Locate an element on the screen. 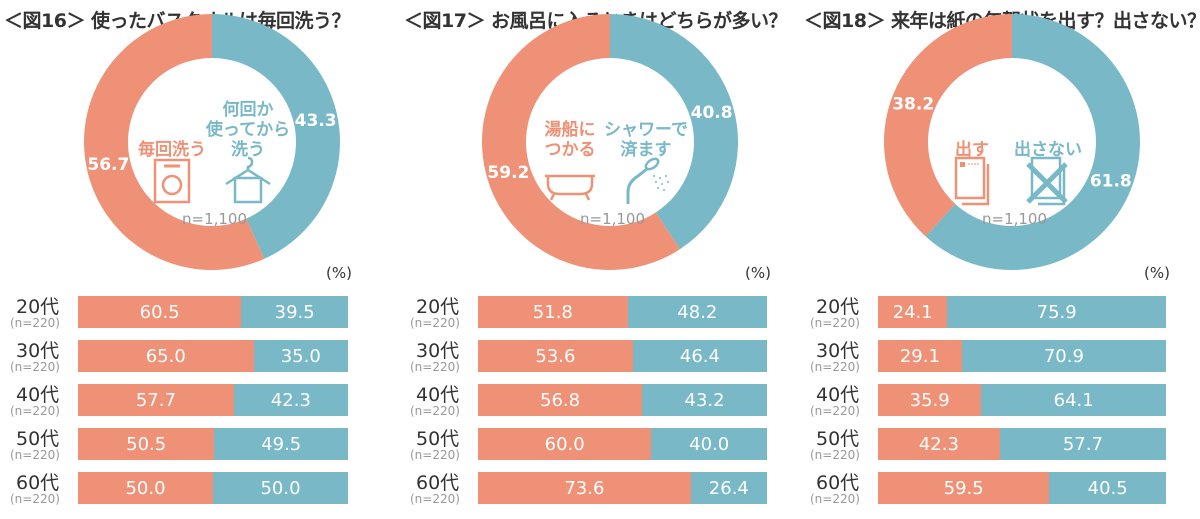 The width and height of the screenshot is (1200, 519). bar-segment-2: 50.0 is located at coordinates (280, 488).